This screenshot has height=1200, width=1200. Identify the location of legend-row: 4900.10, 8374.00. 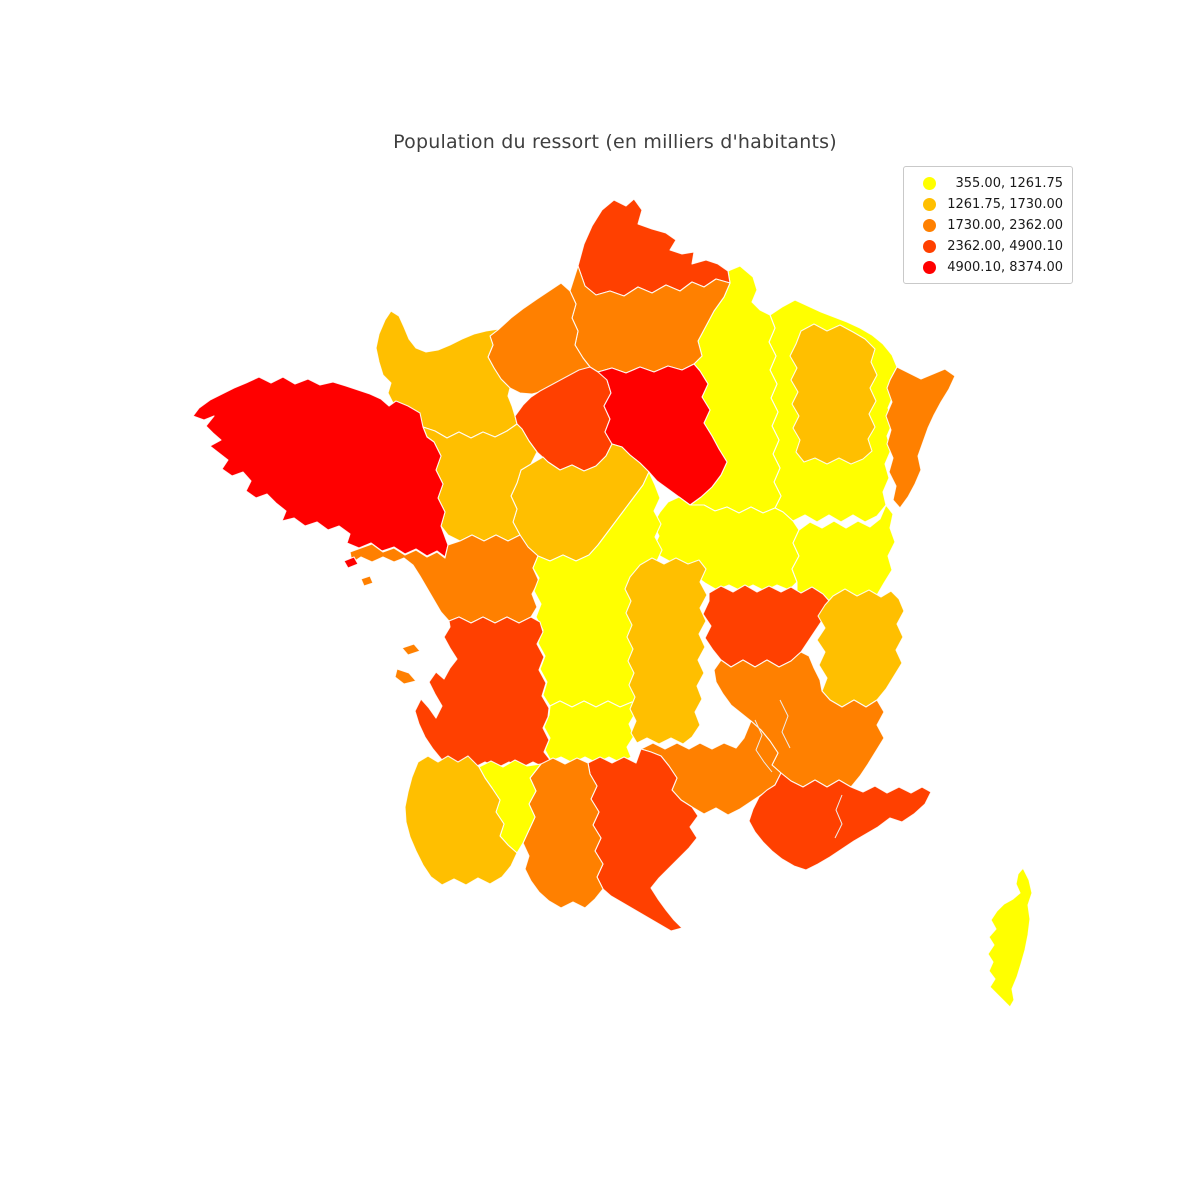
(987, 267).